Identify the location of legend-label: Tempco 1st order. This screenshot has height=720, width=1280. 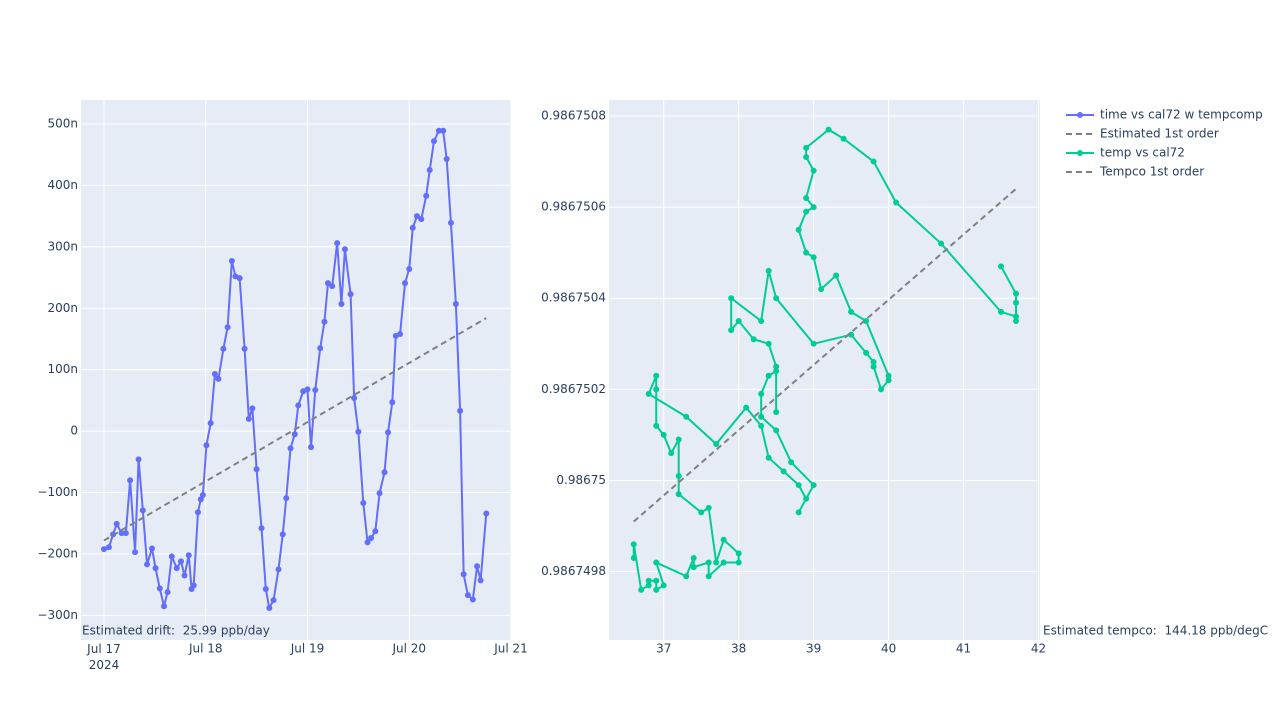
(1151, 172).